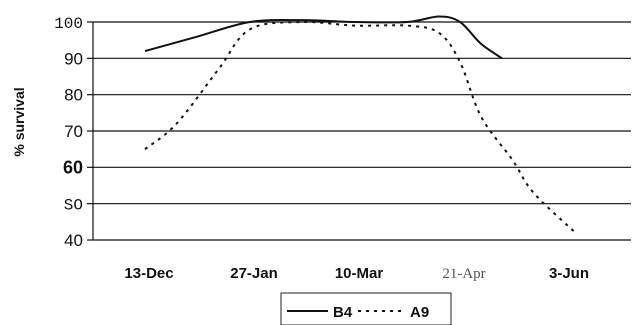  I want to click on x-tick-label: 21-Apr, so click(463, 274).